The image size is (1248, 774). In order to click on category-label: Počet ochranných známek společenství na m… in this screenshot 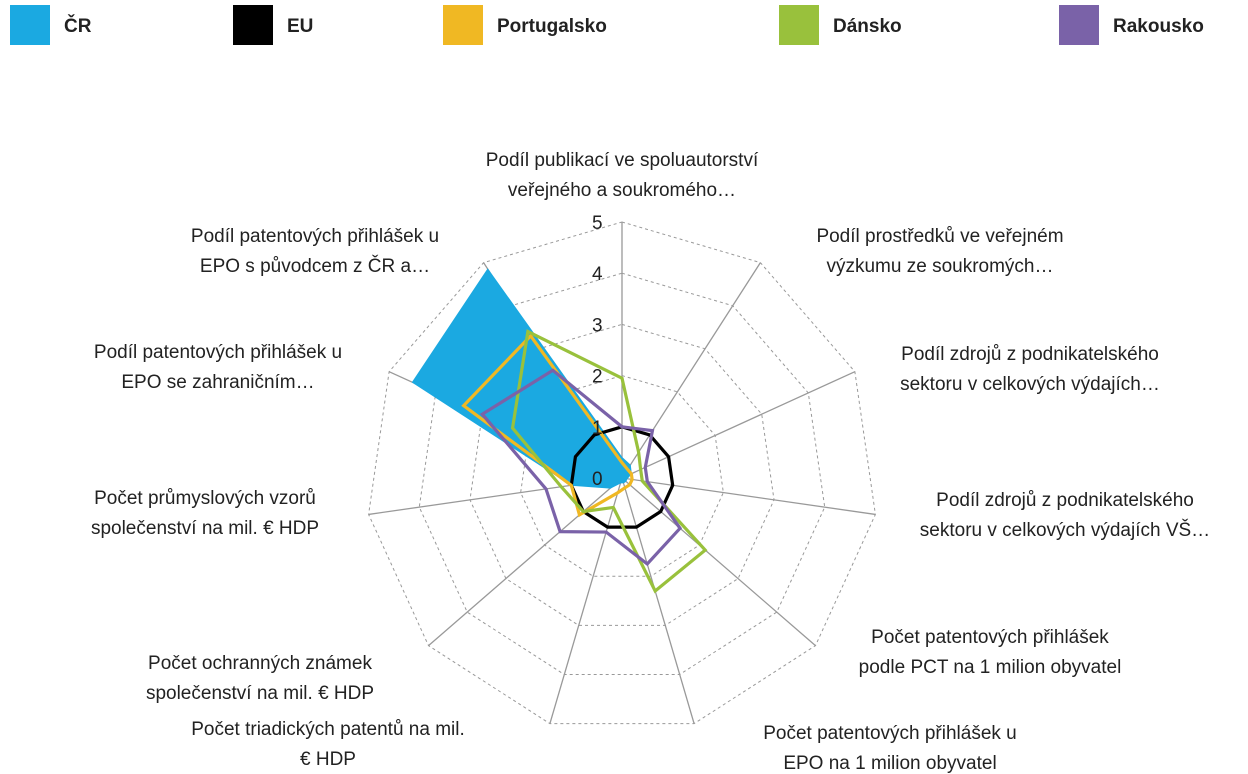, I will do `click(260, 678)`.